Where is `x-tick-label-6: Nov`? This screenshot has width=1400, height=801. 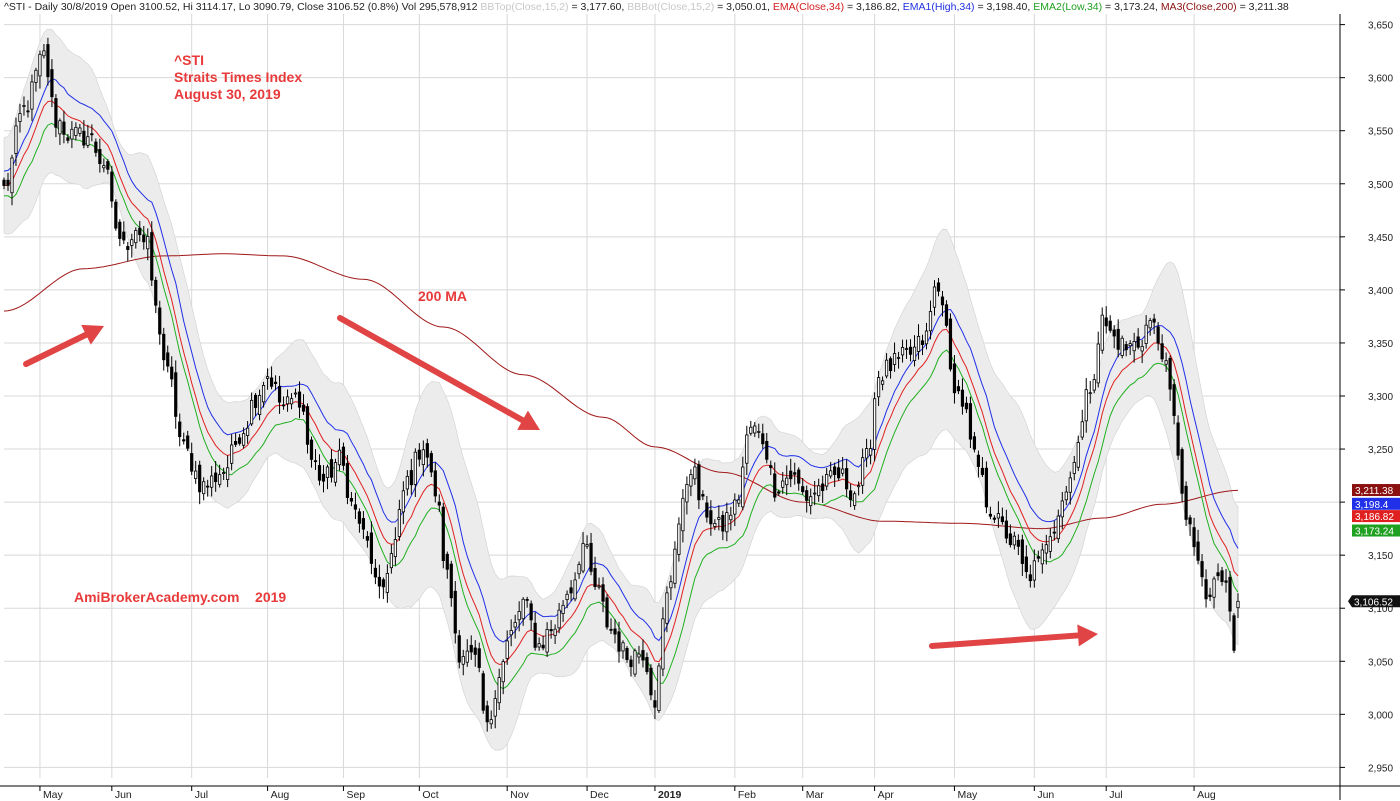
x-tick-label-6: Nov is located at coordinates (519, 795).